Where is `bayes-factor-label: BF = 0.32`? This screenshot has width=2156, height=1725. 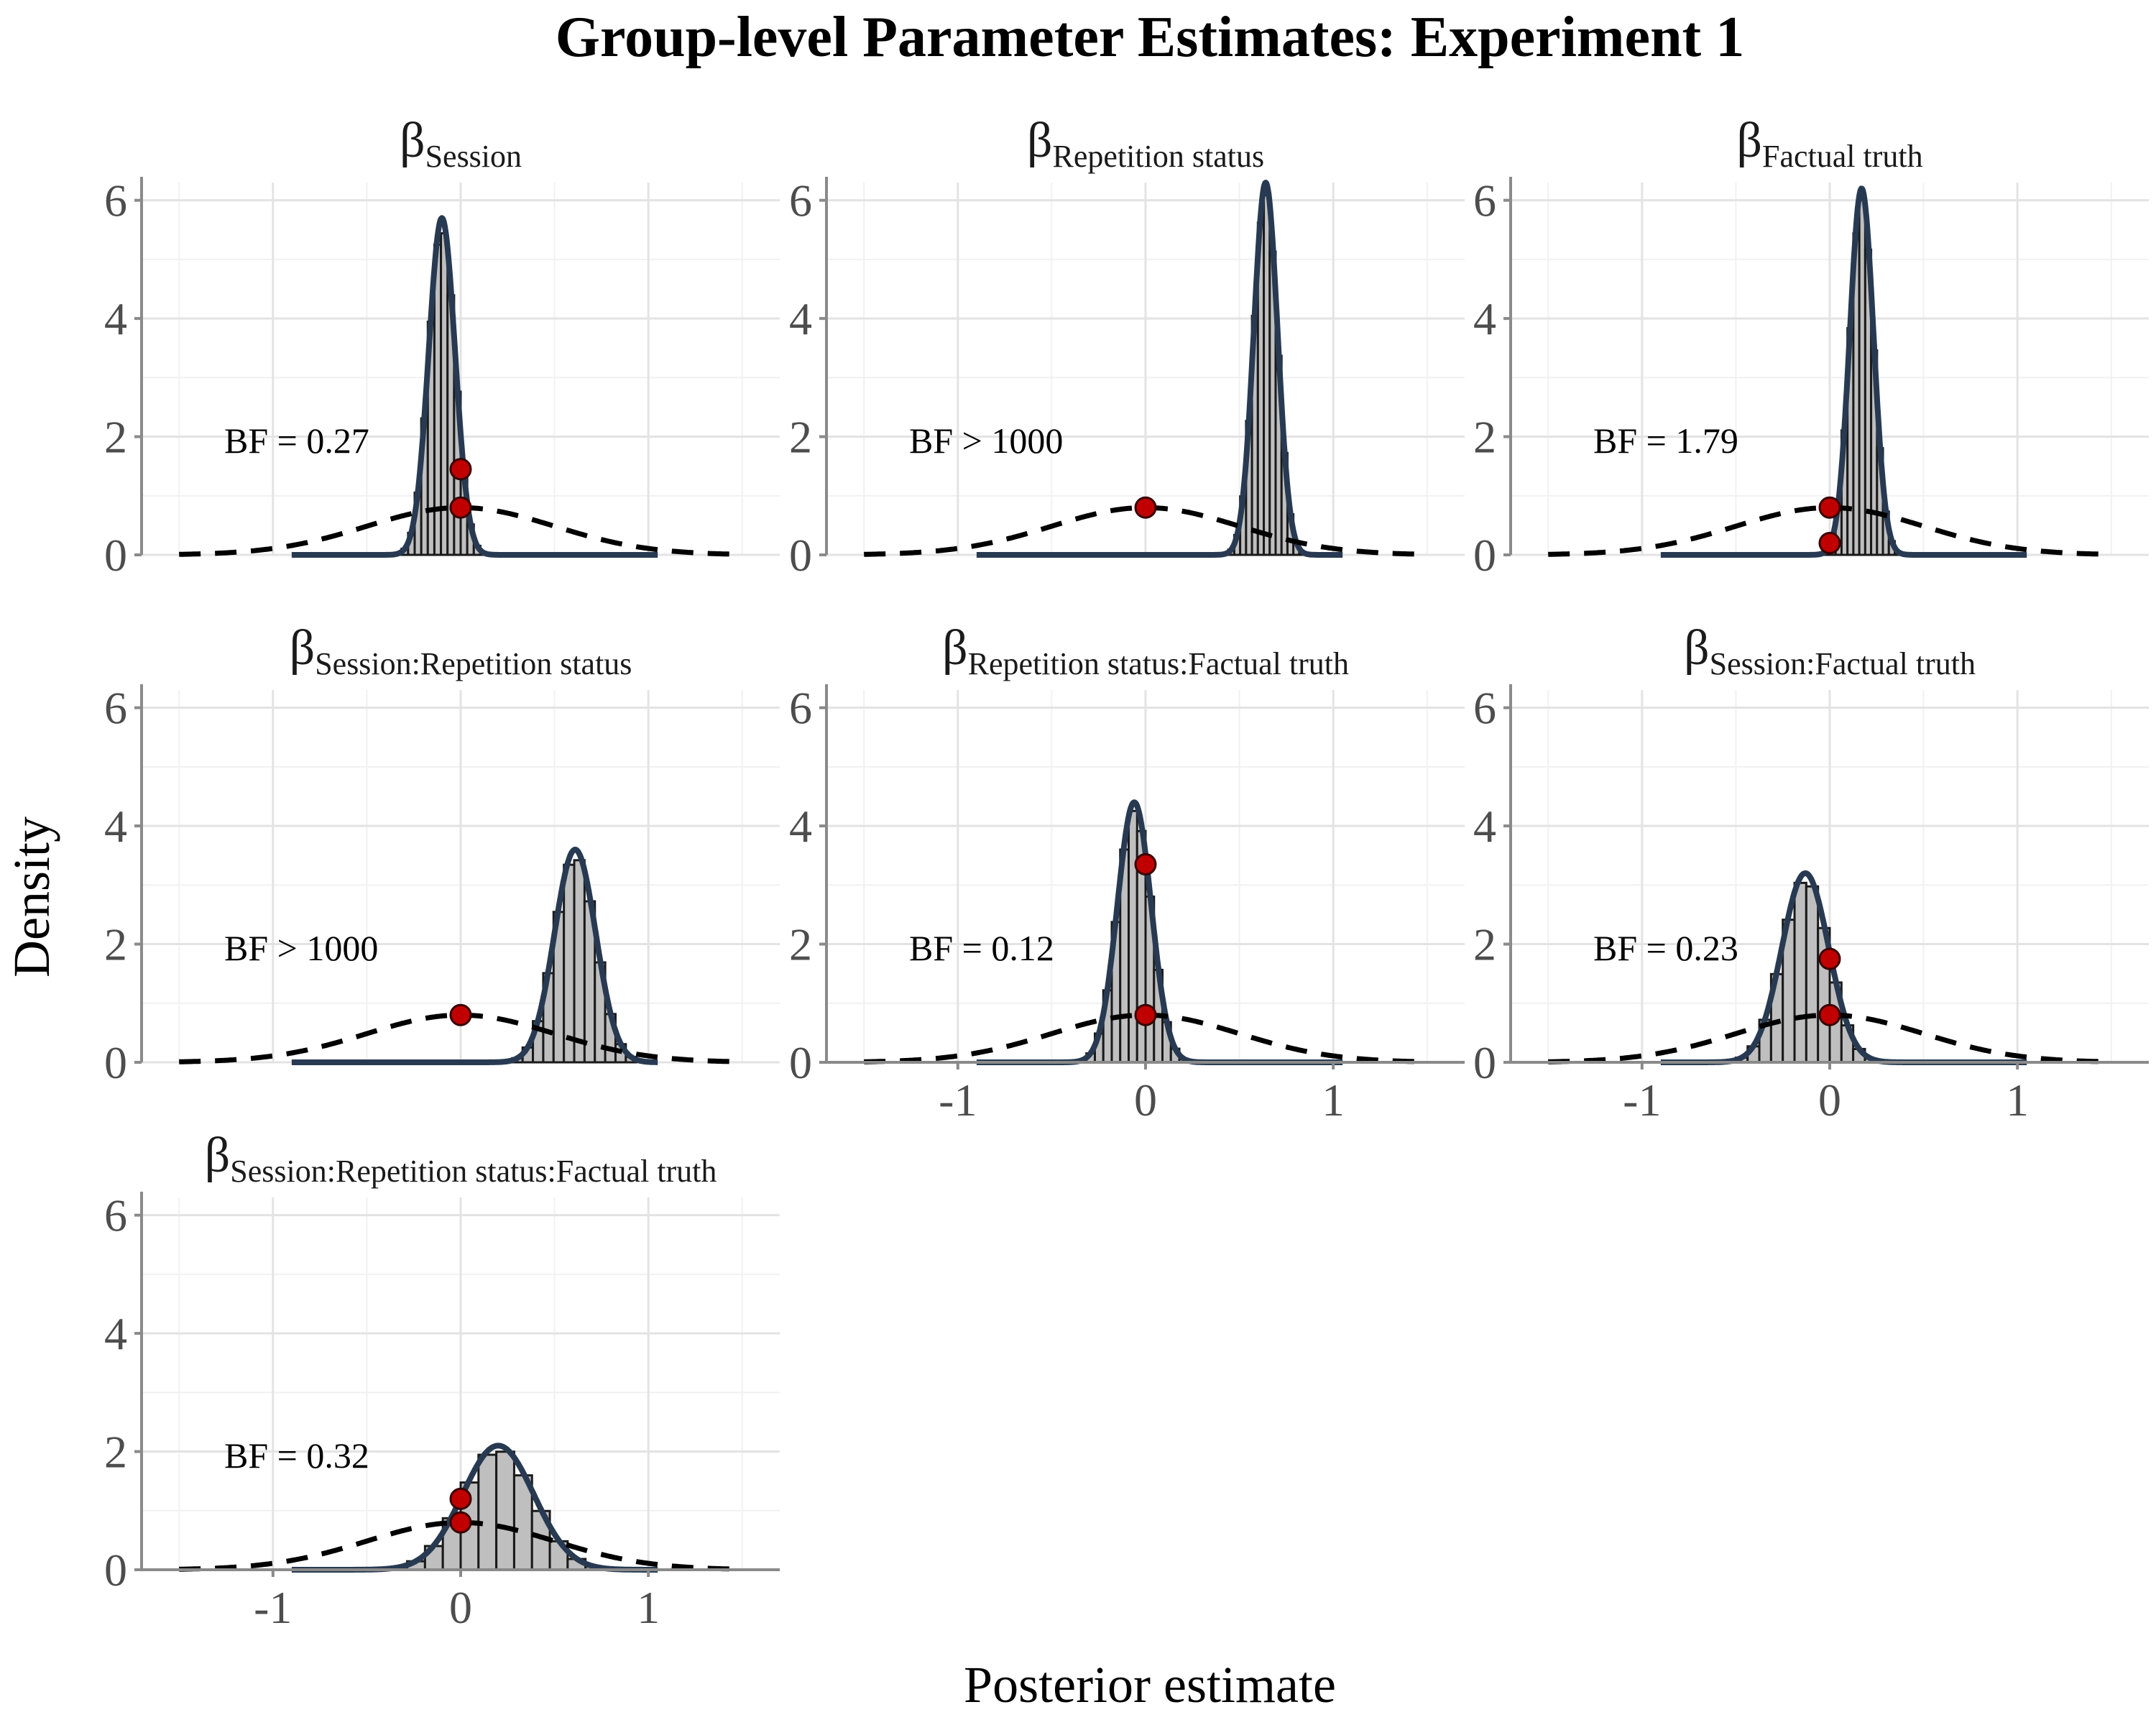 bayes-factor-label: BF = 0.32 is located at coordinates (296, 1455).